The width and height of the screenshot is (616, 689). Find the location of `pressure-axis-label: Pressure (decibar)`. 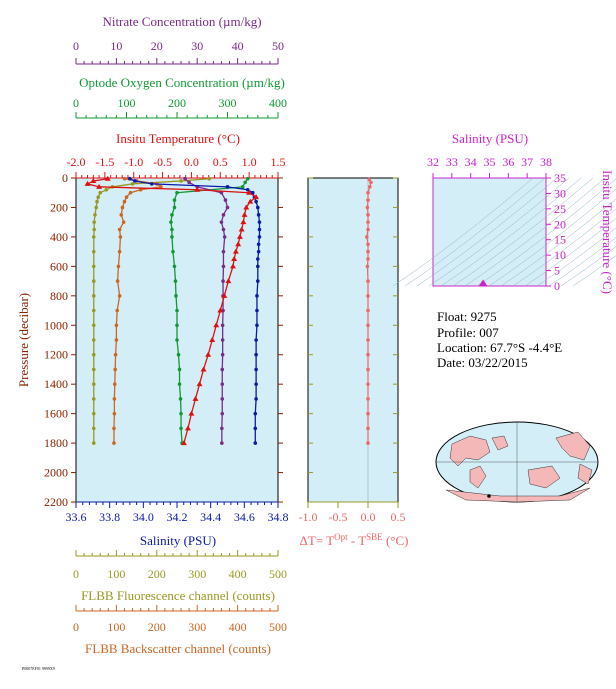

pressure-axis-label: Pressure (decibar) is located at coordinates (23, 340).